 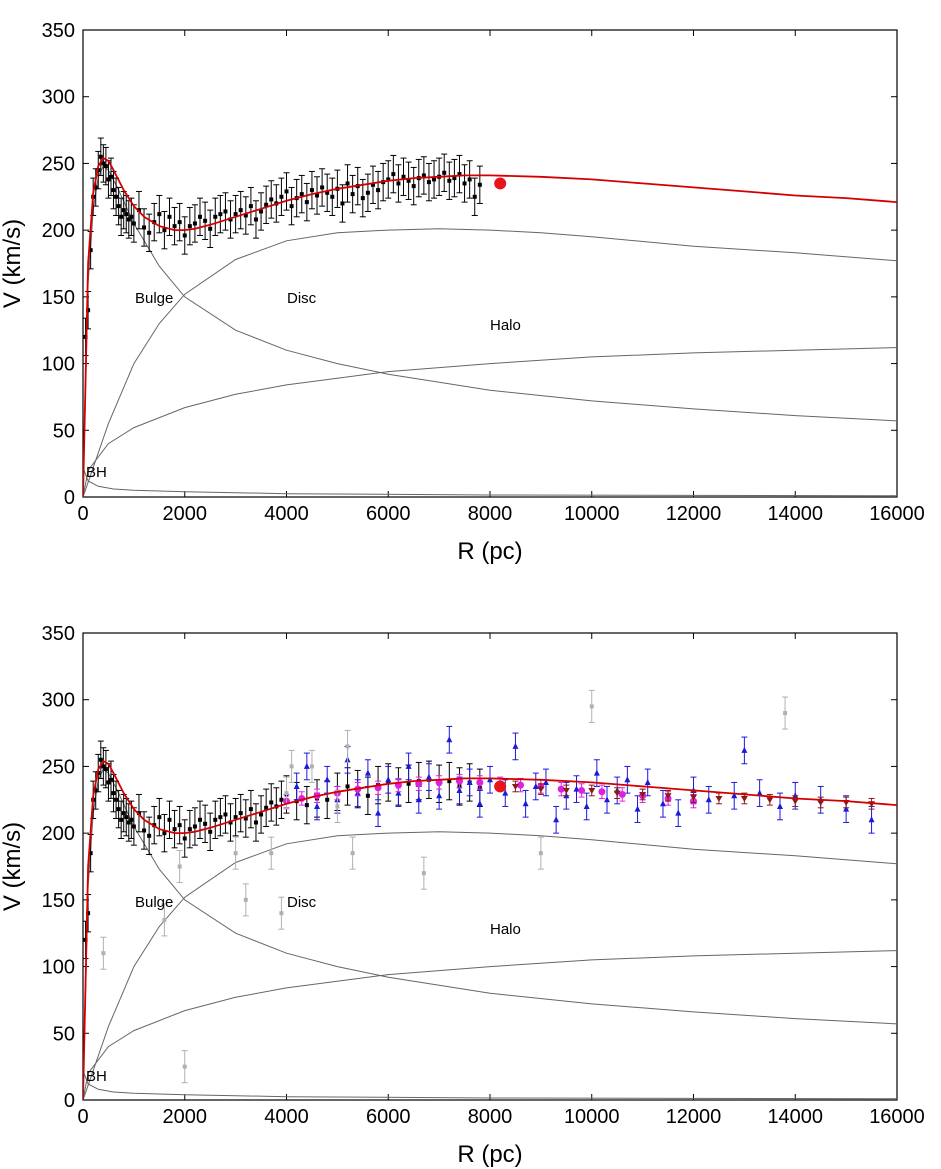 What do you see at coordinates (185, 514) in the screenshot?
I see `x-tick-label: 2000` at bounding box center [185, 514].